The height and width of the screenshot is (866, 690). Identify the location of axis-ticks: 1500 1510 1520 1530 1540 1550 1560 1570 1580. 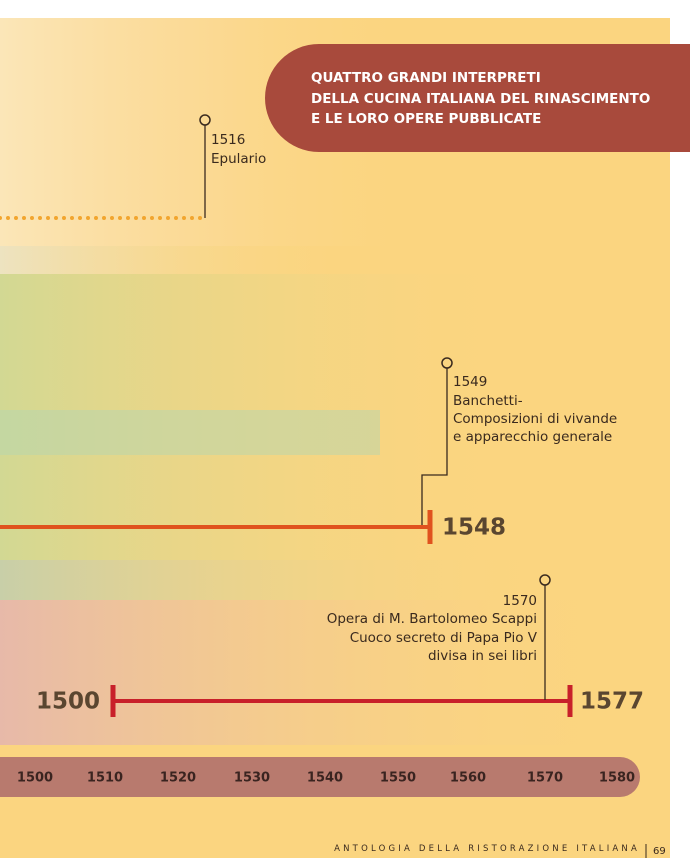
(326, 778).